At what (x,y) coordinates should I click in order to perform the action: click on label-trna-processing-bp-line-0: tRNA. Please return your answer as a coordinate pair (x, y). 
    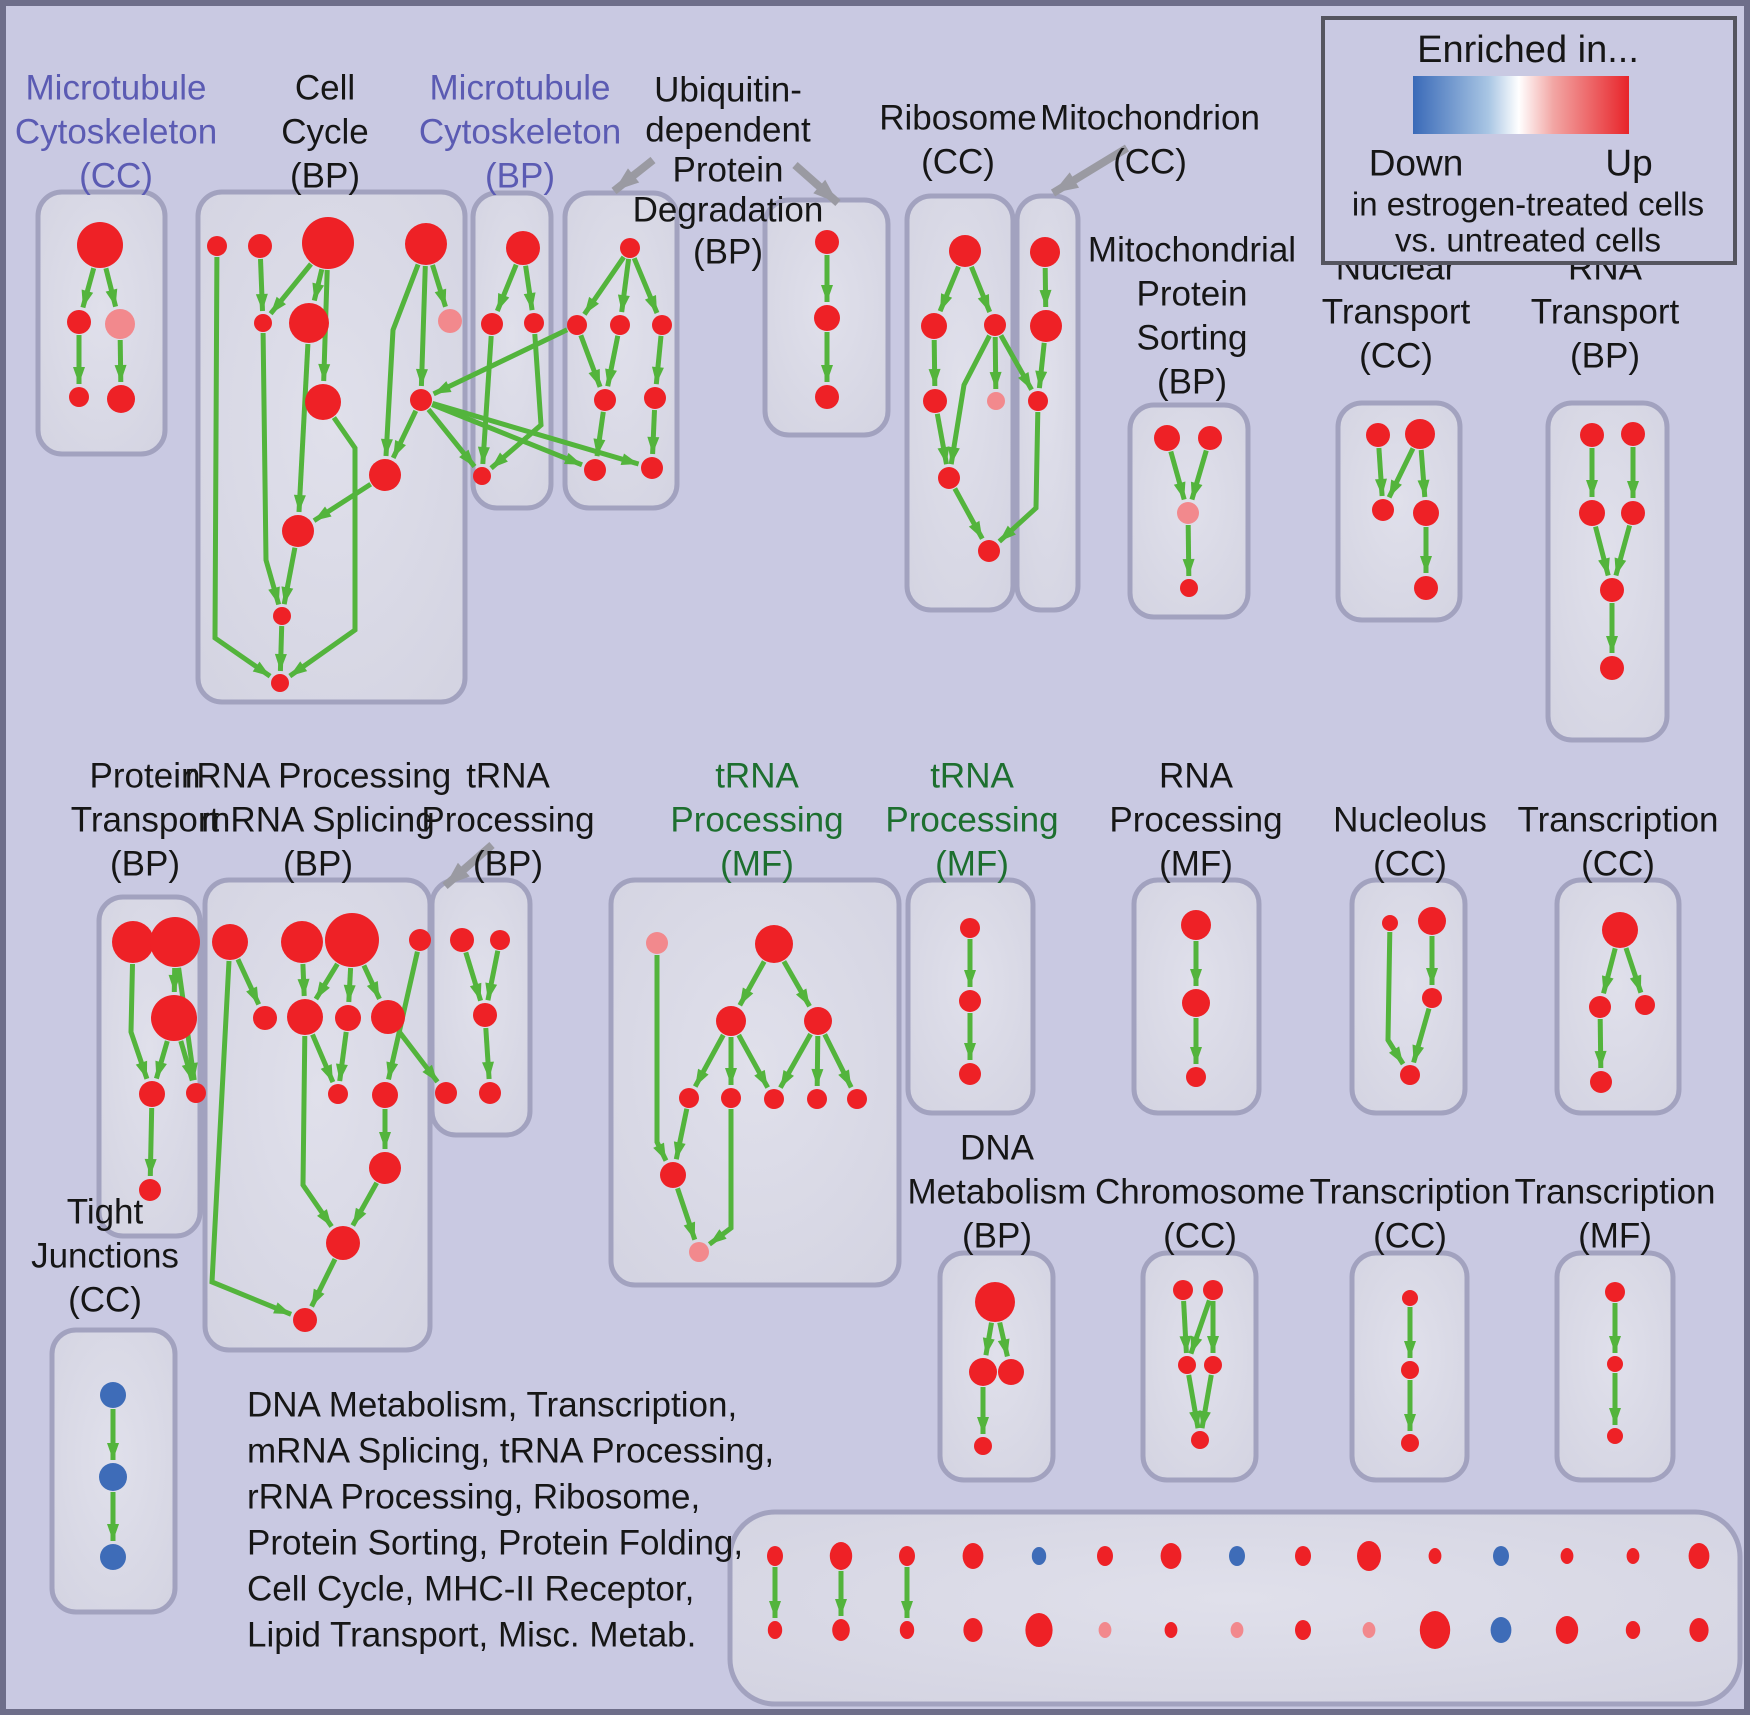
    Looking at the image, I should click on (508, 776).